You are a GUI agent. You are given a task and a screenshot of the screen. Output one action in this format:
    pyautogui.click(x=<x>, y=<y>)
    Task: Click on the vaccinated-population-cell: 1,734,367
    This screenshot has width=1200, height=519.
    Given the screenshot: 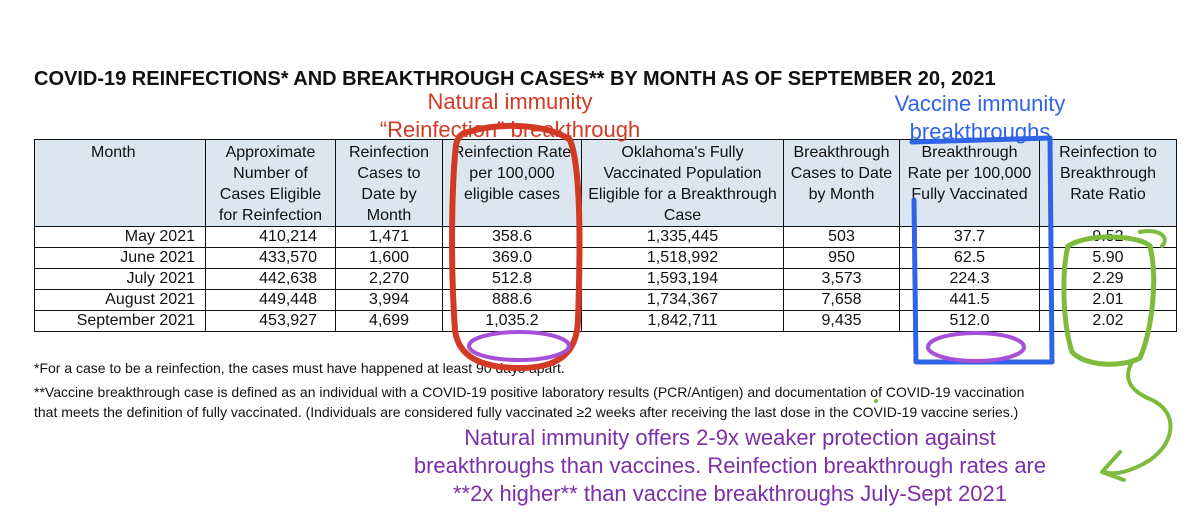 What is the action you would take?
    pyautogui.click(x=682, y=300)
    